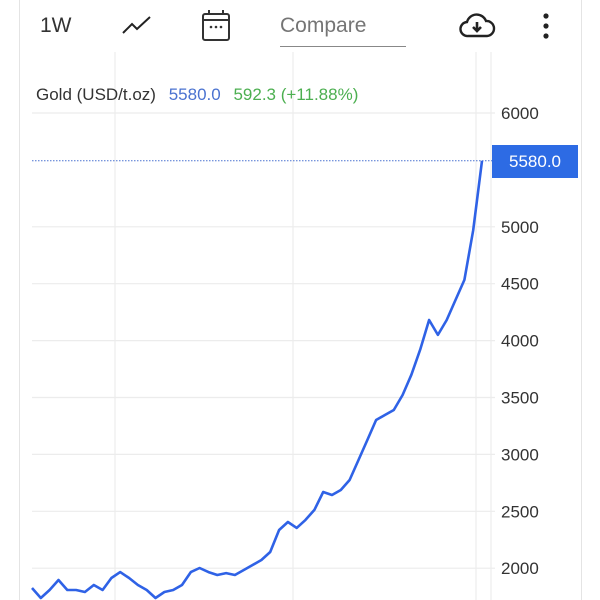 This screenshot has height=600, width=600. Describe the element at coordinates (546, 26) in the screenshot. I see `more-vertical-icon` at that location.